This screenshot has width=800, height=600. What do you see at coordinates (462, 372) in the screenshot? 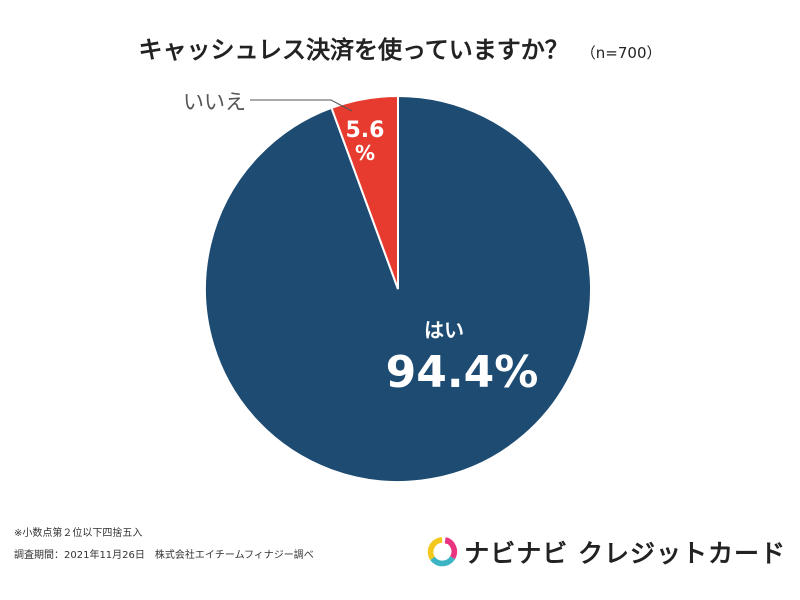
I see `slice-value-yes: 94.4%` at bounding box center [462, 372].